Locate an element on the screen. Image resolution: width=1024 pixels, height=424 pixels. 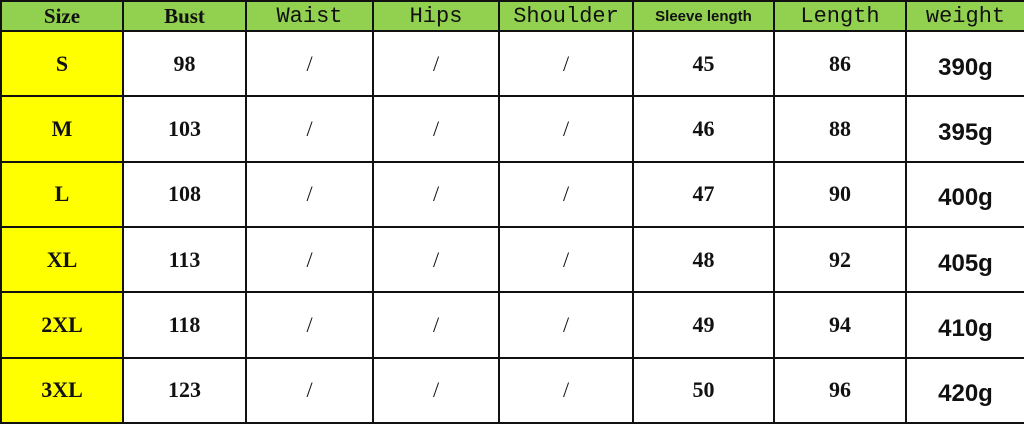
table-cell: 410g is located at coordinates (964, 325).